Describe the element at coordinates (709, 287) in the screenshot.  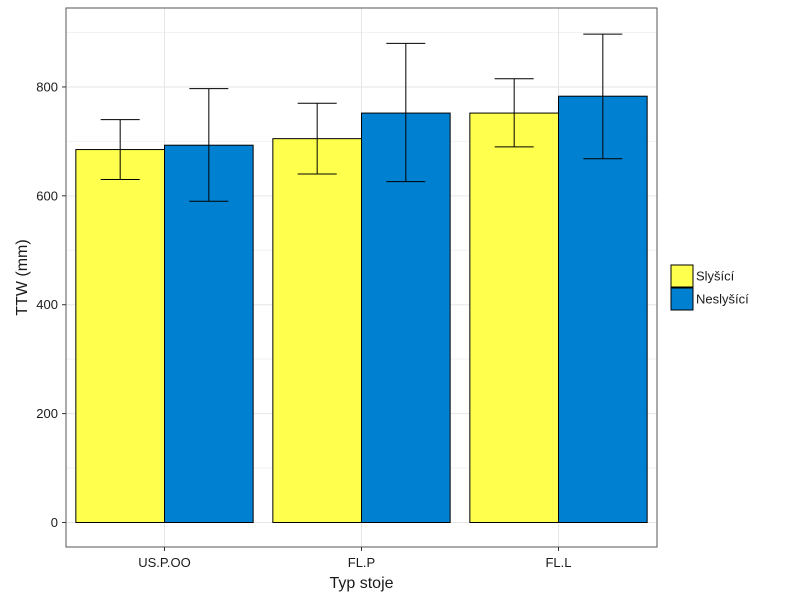
I see `legend: Slyšící Neslyšící` at that location.